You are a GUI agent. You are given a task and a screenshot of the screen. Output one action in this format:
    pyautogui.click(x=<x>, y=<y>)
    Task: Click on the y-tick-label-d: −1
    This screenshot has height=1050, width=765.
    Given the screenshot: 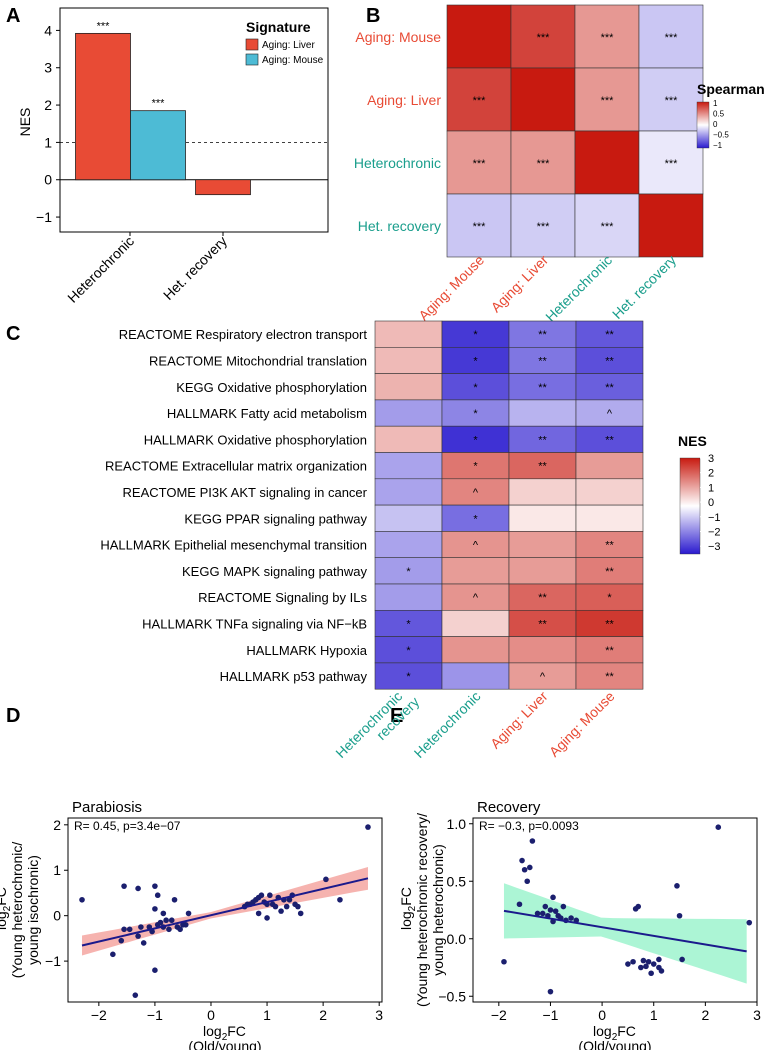 What is the action you would take?
    pyautogui.click(x=53, y=961)
    